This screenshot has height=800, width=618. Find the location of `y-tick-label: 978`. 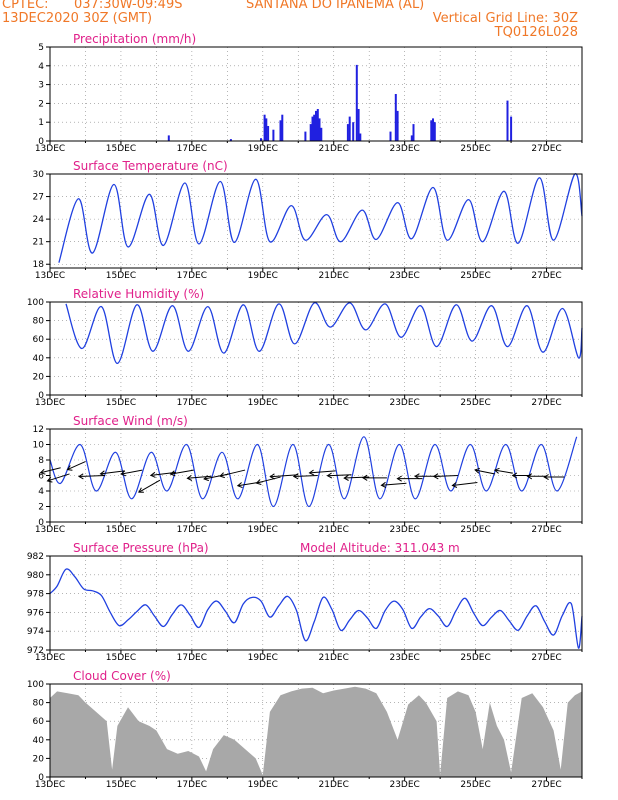

y-tick-label: 978 is located at coordinates (35, 595).